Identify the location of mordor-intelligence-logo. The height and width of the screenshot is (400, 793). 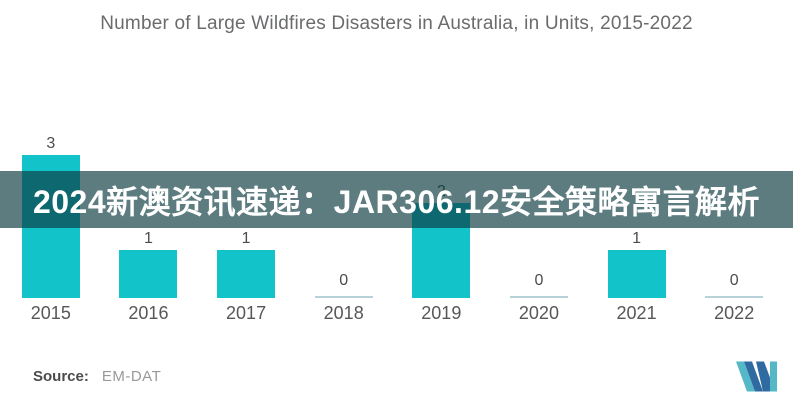
(756, 376).